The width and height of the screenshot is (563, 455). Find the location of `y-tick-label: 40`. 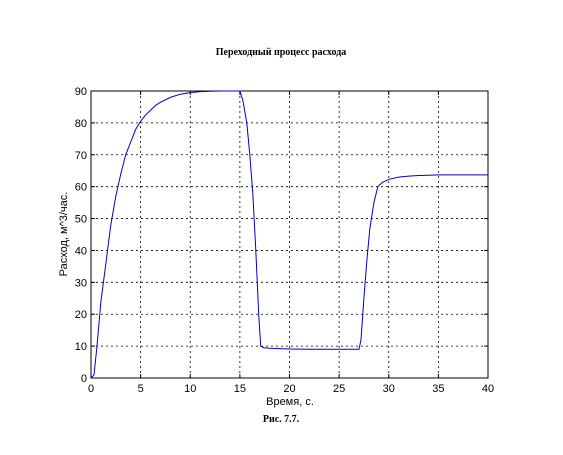

y-tick-label: 40 is located at coordinates (81, 251).